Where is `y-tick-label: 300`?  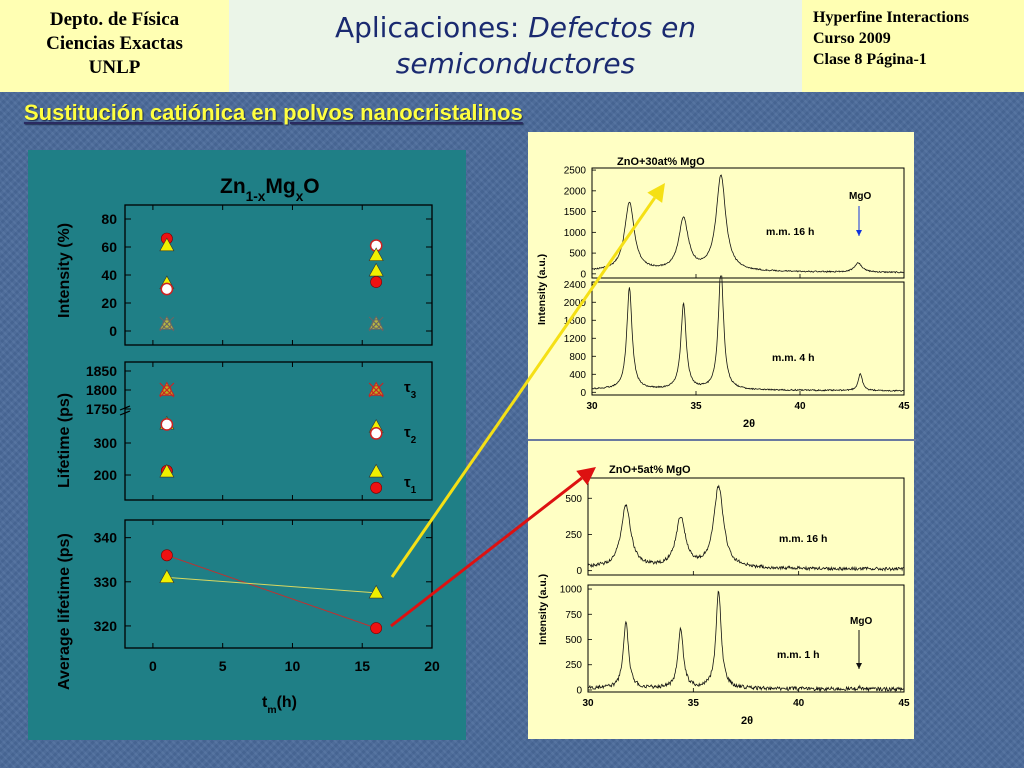 y-tick-label: 300 is located at coordinates (106, 443).